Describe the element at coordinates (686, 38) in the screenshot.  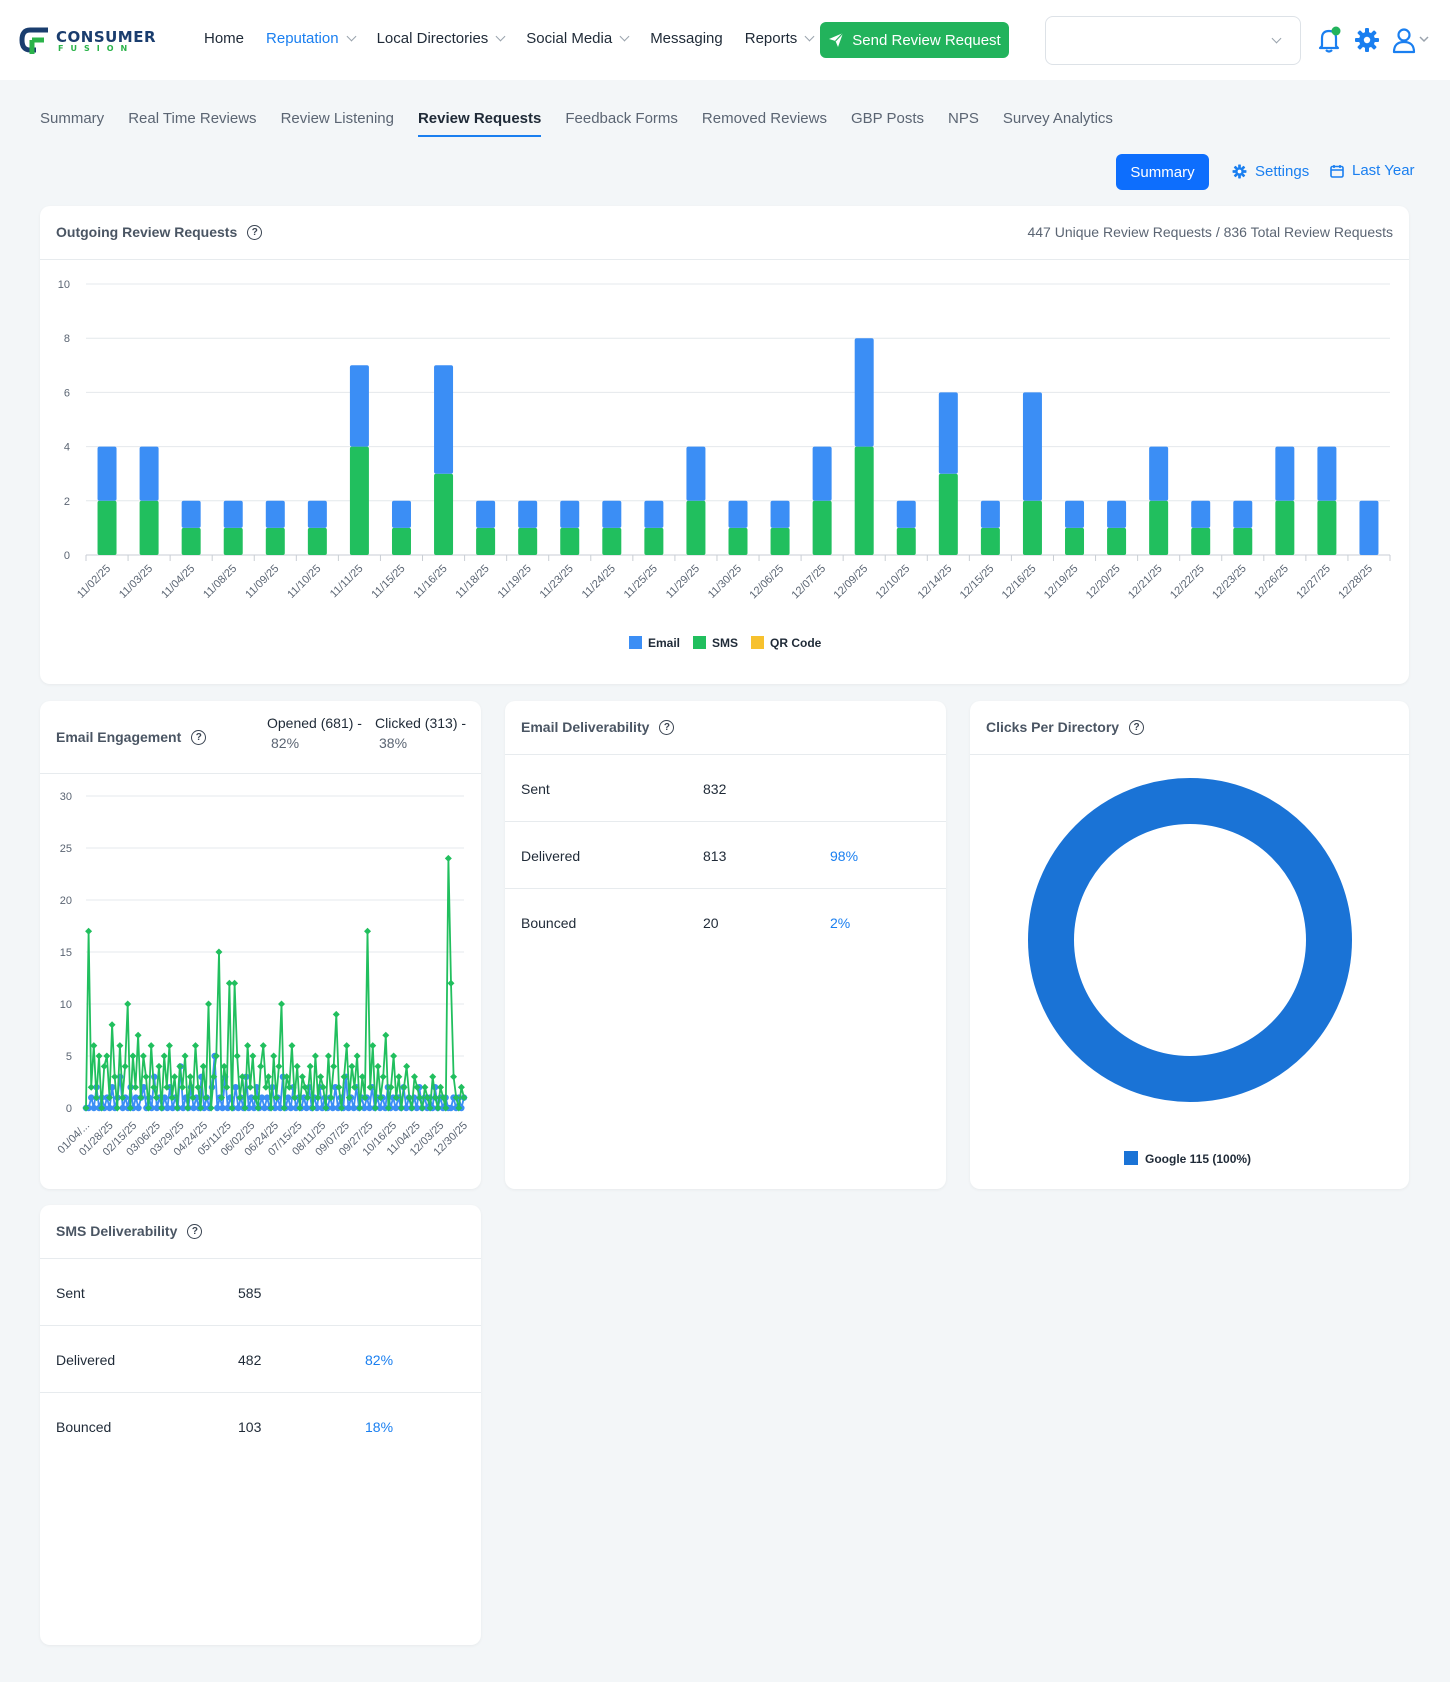
I see `nav-item-messaging: Messaging` at that location.